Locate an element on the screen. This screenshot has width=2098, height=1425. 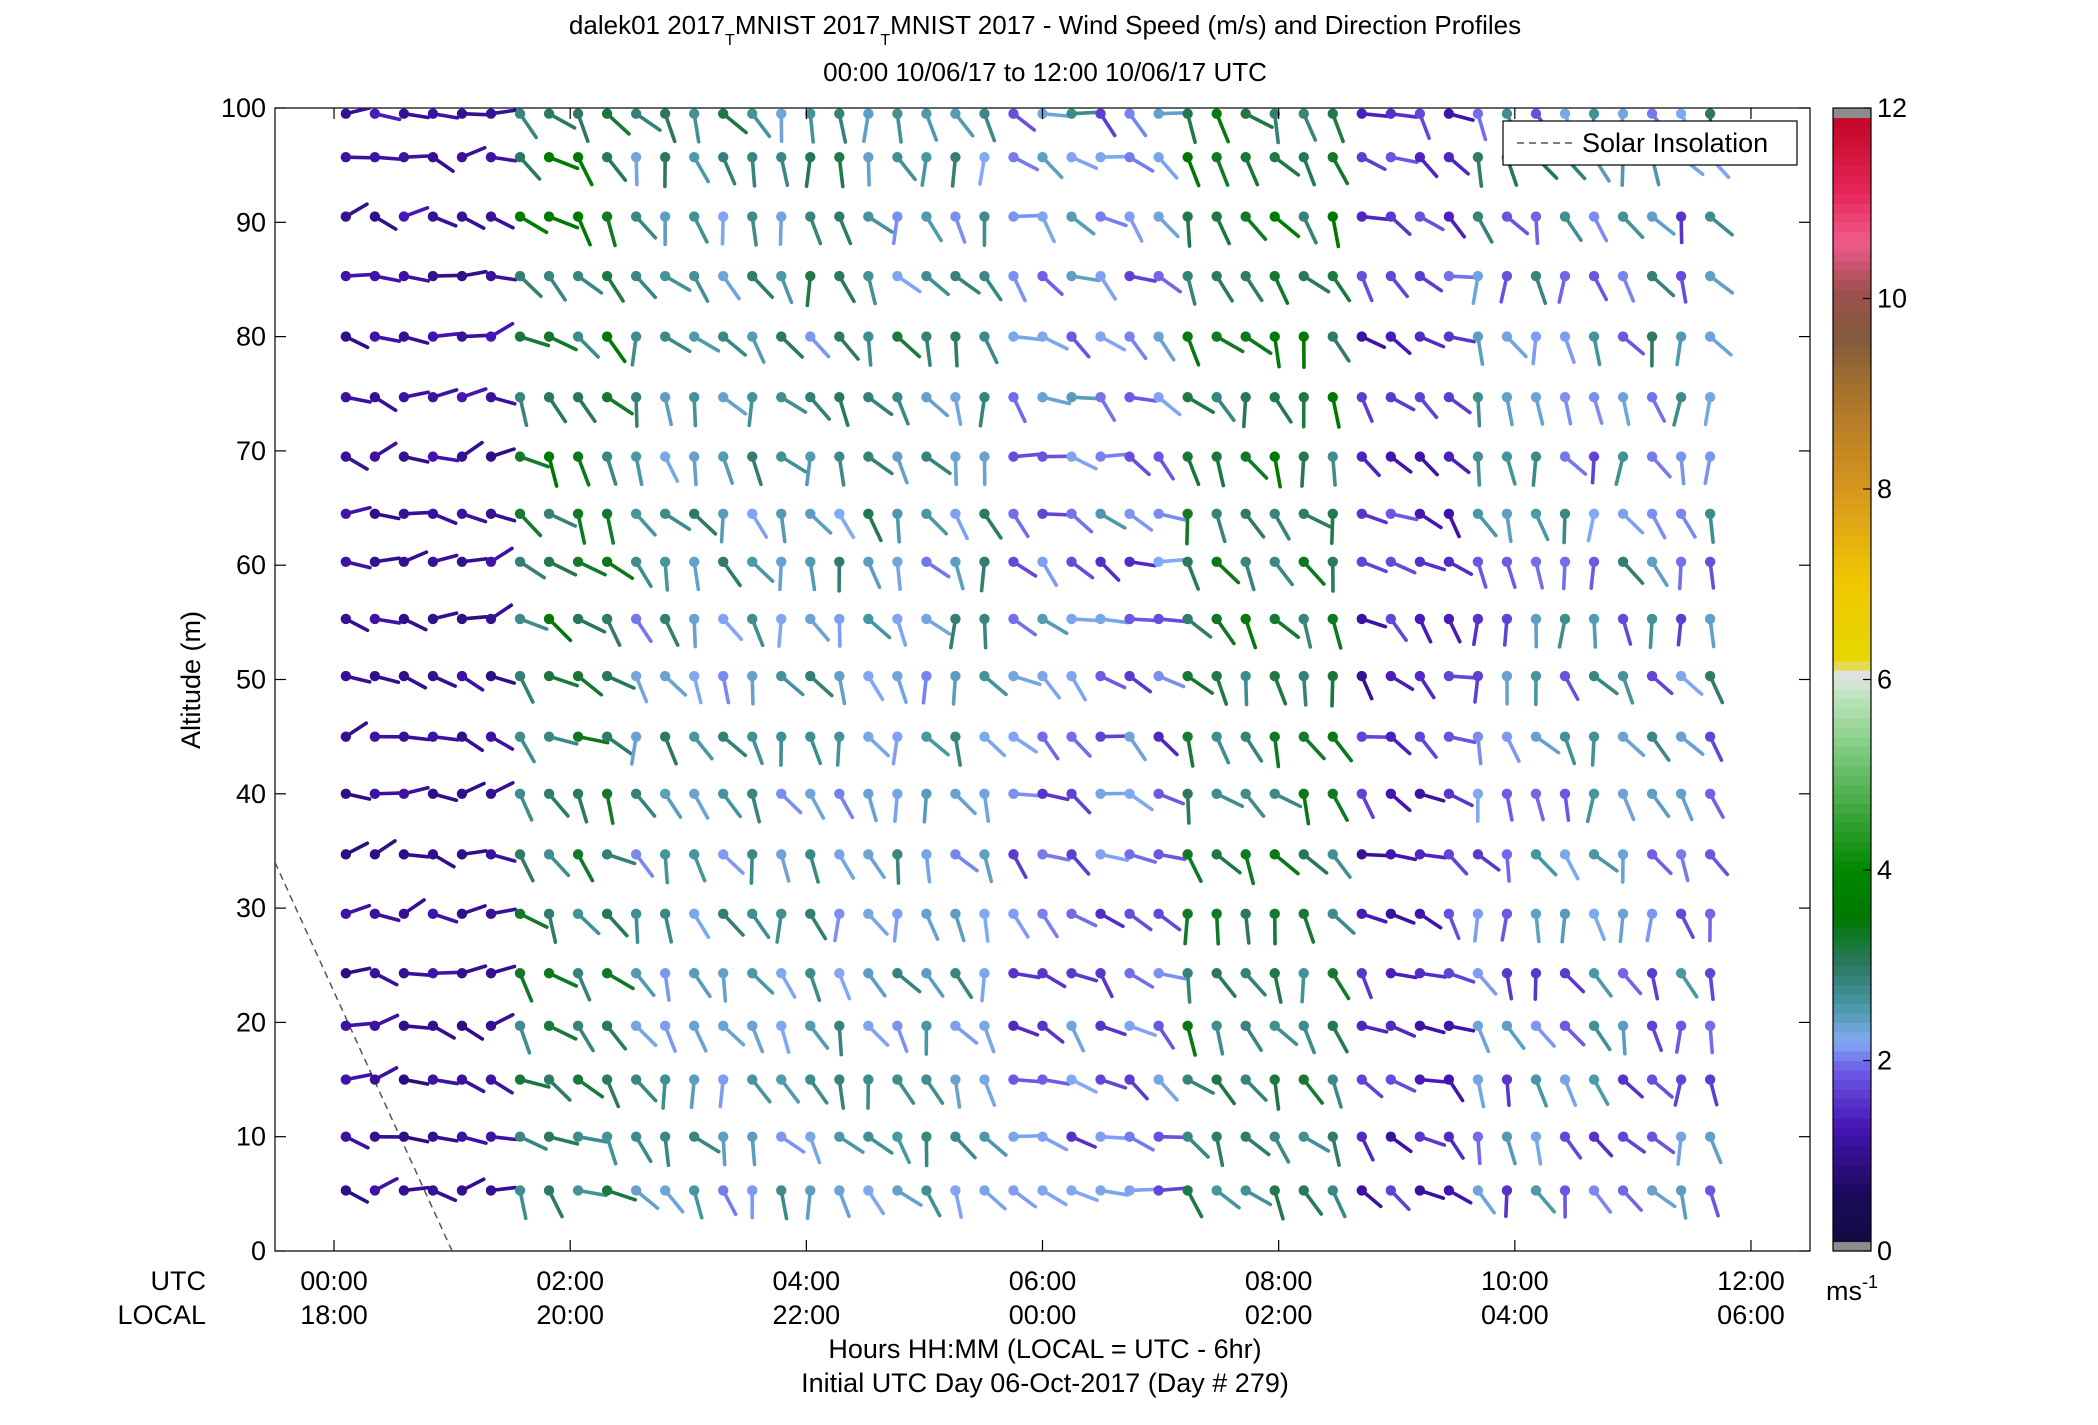
y-tick-label: 90 is located at coordinates (251, 222).